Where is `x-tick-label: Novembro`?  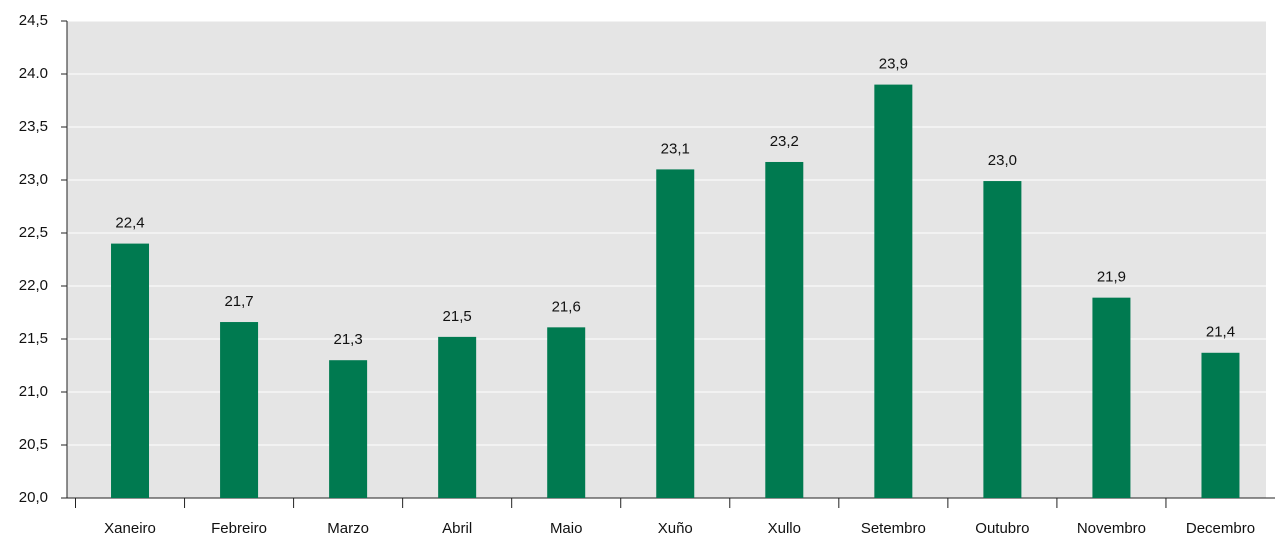 x-tick-label: Novembro is located at coordinates (1111, 528).